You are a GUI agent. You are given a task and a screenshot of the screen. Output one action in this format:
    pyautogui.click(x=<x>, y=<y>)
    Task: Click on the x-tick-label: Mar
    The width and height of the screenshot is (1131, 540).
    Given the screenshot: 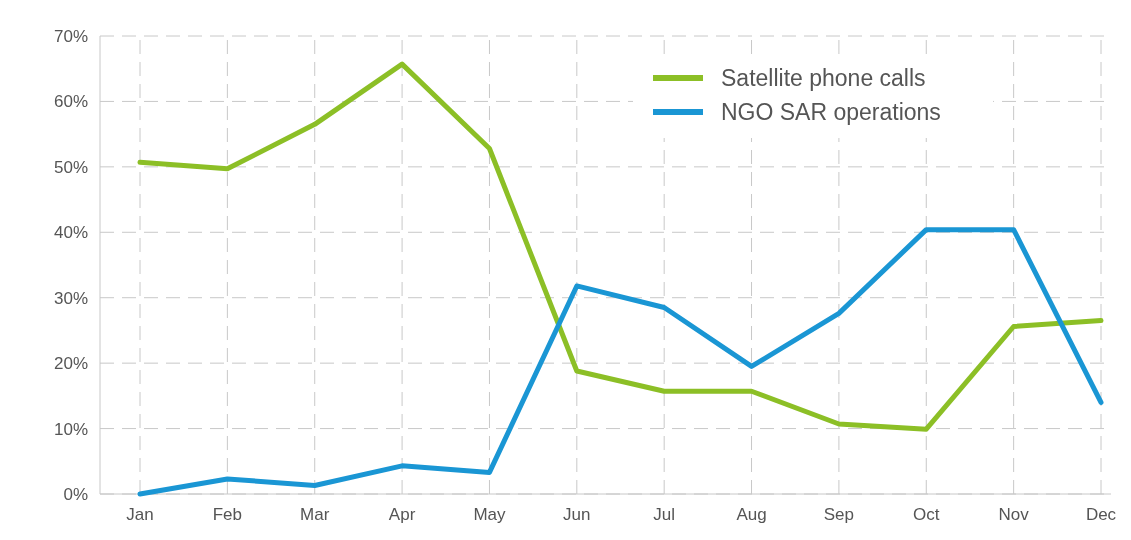 What is the action you would take?
    pyautogui.click(x=315, y=514)
    